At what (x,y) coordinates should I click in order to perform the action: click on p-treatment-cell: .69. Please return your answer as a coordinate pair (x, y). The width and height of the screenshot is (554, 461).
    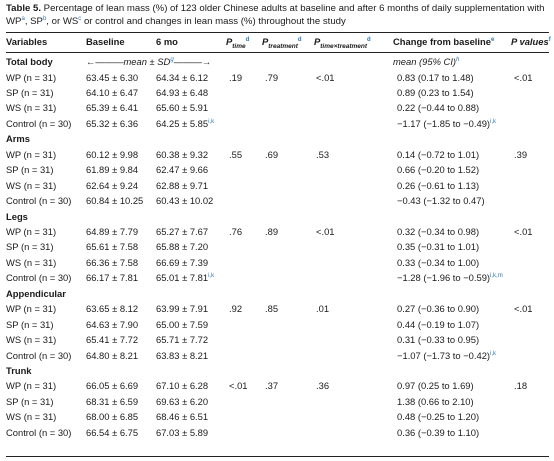
    Looking at the image, I should click on (272, 154).